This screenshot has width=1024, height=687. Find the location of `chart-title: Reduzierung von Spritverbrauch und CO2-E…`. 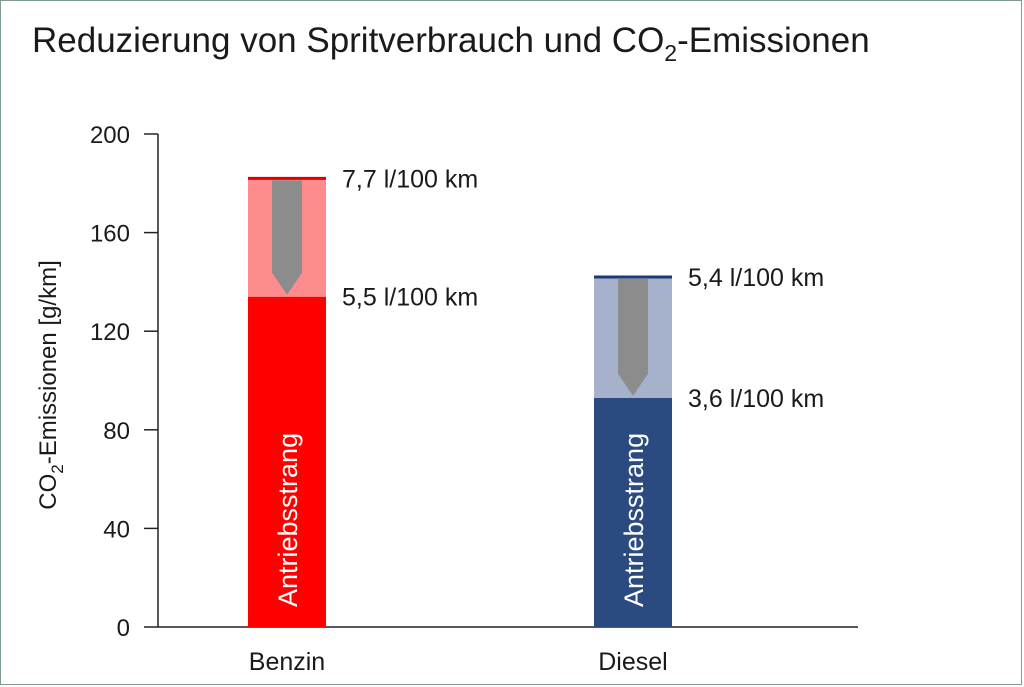

chart-title: Reduzierung von Spritverbrauch und CO2-E… is located at coordinates (451, 43).